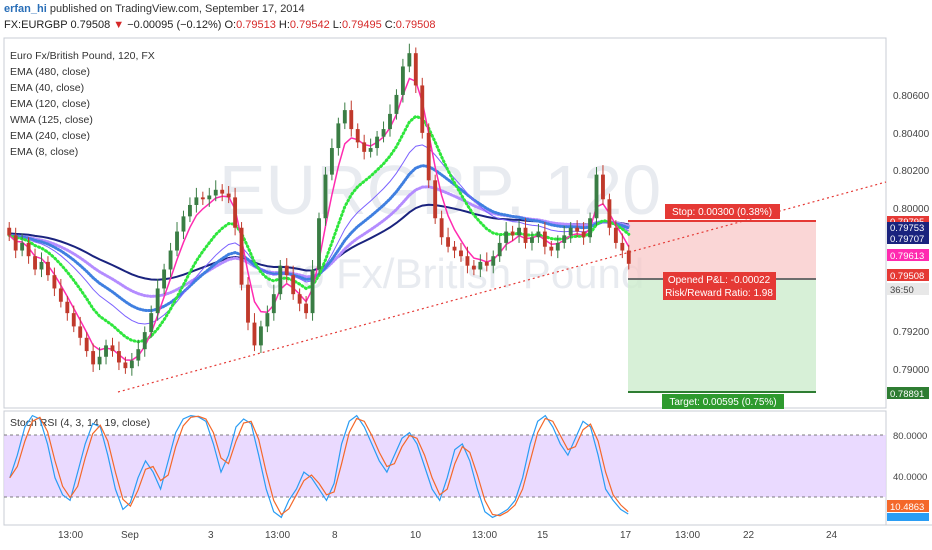 The height and width of the screenshot is (550, 932). What do you see at coordinates (36, 25) in the screenshot?
I see `symbol-label: FX:EURGBP` at bounding box center [36, 25].